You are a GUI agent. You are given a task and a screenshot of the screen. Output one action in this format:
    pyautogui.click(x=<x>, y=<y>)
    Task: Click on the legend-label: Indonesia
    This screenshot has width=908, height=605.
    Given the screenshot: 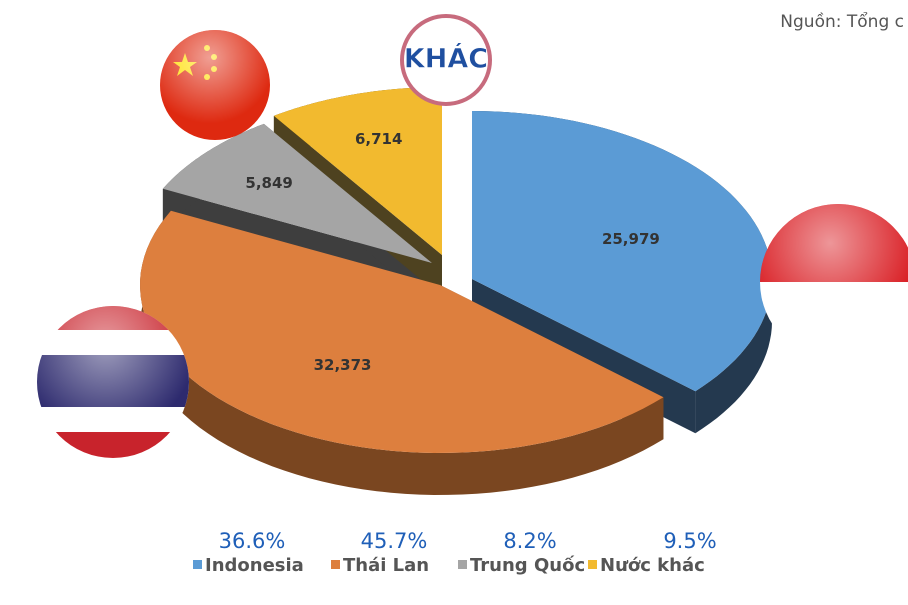 What is the action you would take?
    pyautogui.click(x=254, y=565)
    